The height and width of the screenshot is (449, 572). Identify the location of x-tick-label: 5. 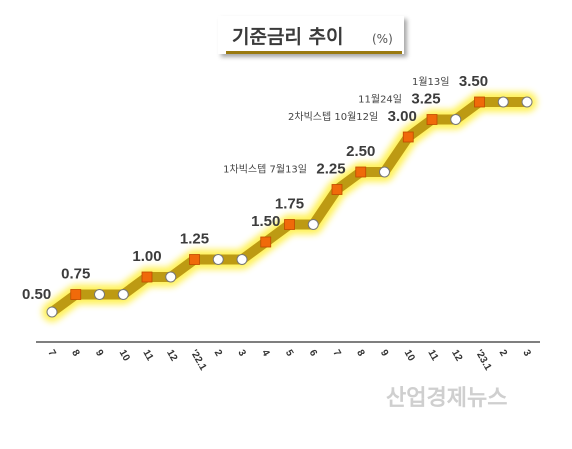
(289, 353).